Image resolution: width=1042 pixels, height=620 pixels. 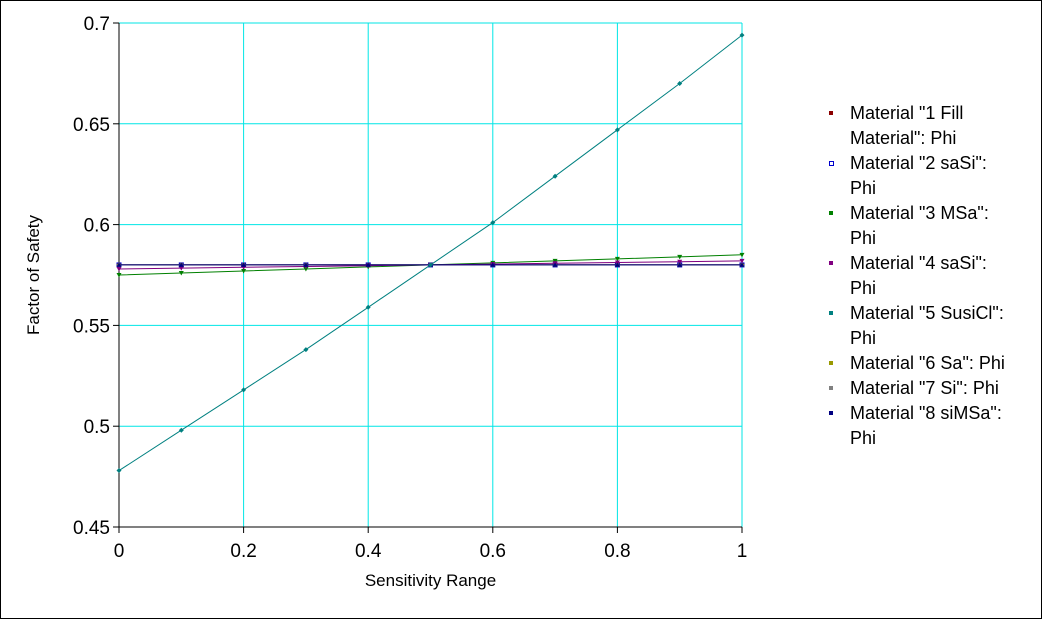 I want to click on legend-label-line: Material "4 saSi":, so click(x=918, y=263).